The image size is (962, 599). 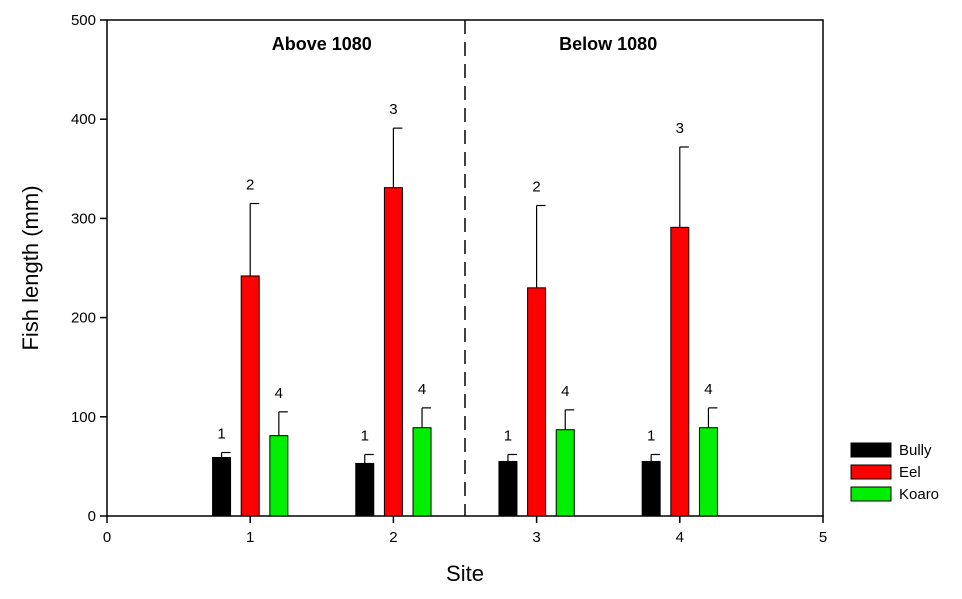 I want to click on x-tick-label: 1, so click(x=250, y=537).